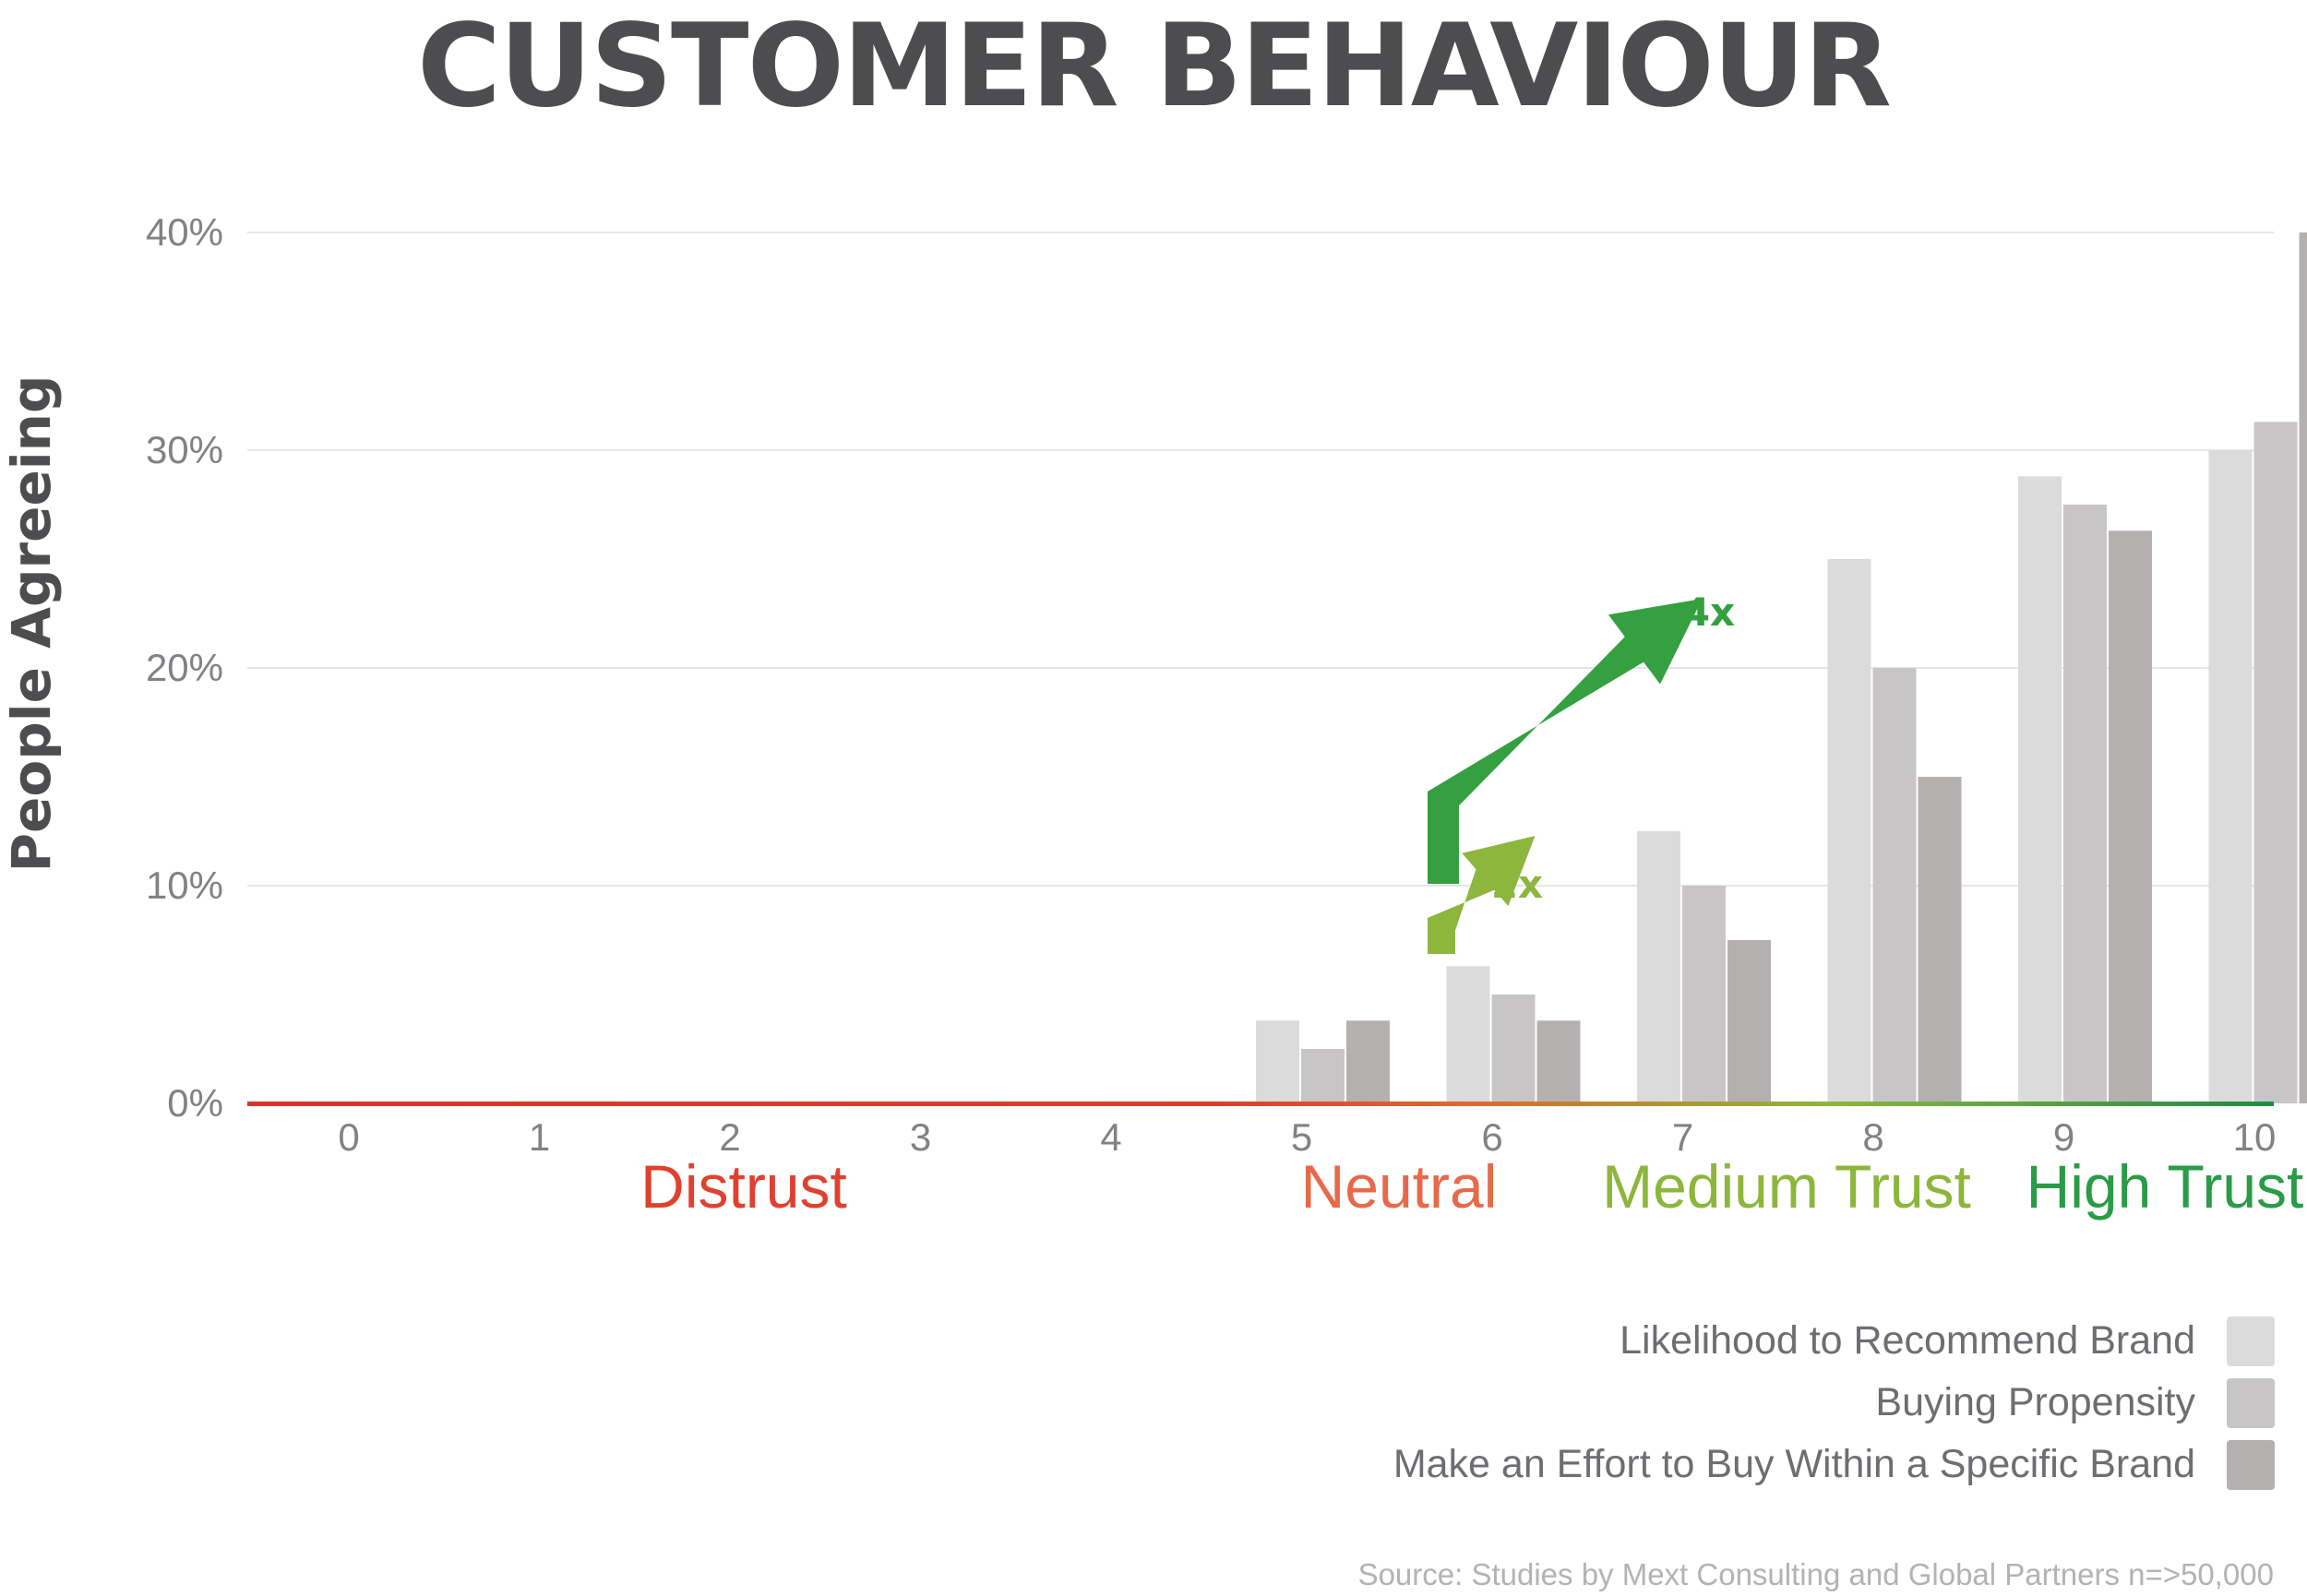 Image resolution: width=2307 pixels, height=1596 pixels. I want to click on x-tick-label: 6, so click(1491, 1137).